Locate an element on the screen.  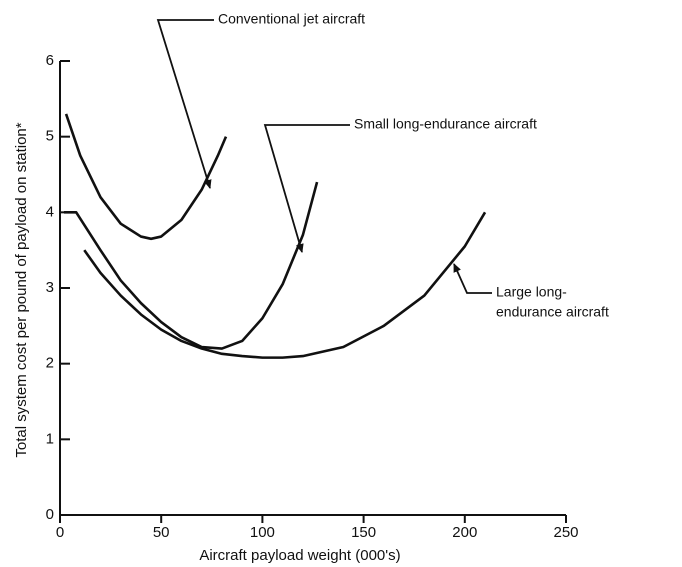
y-tick-label: 2 is located at coordinates (50, 363).